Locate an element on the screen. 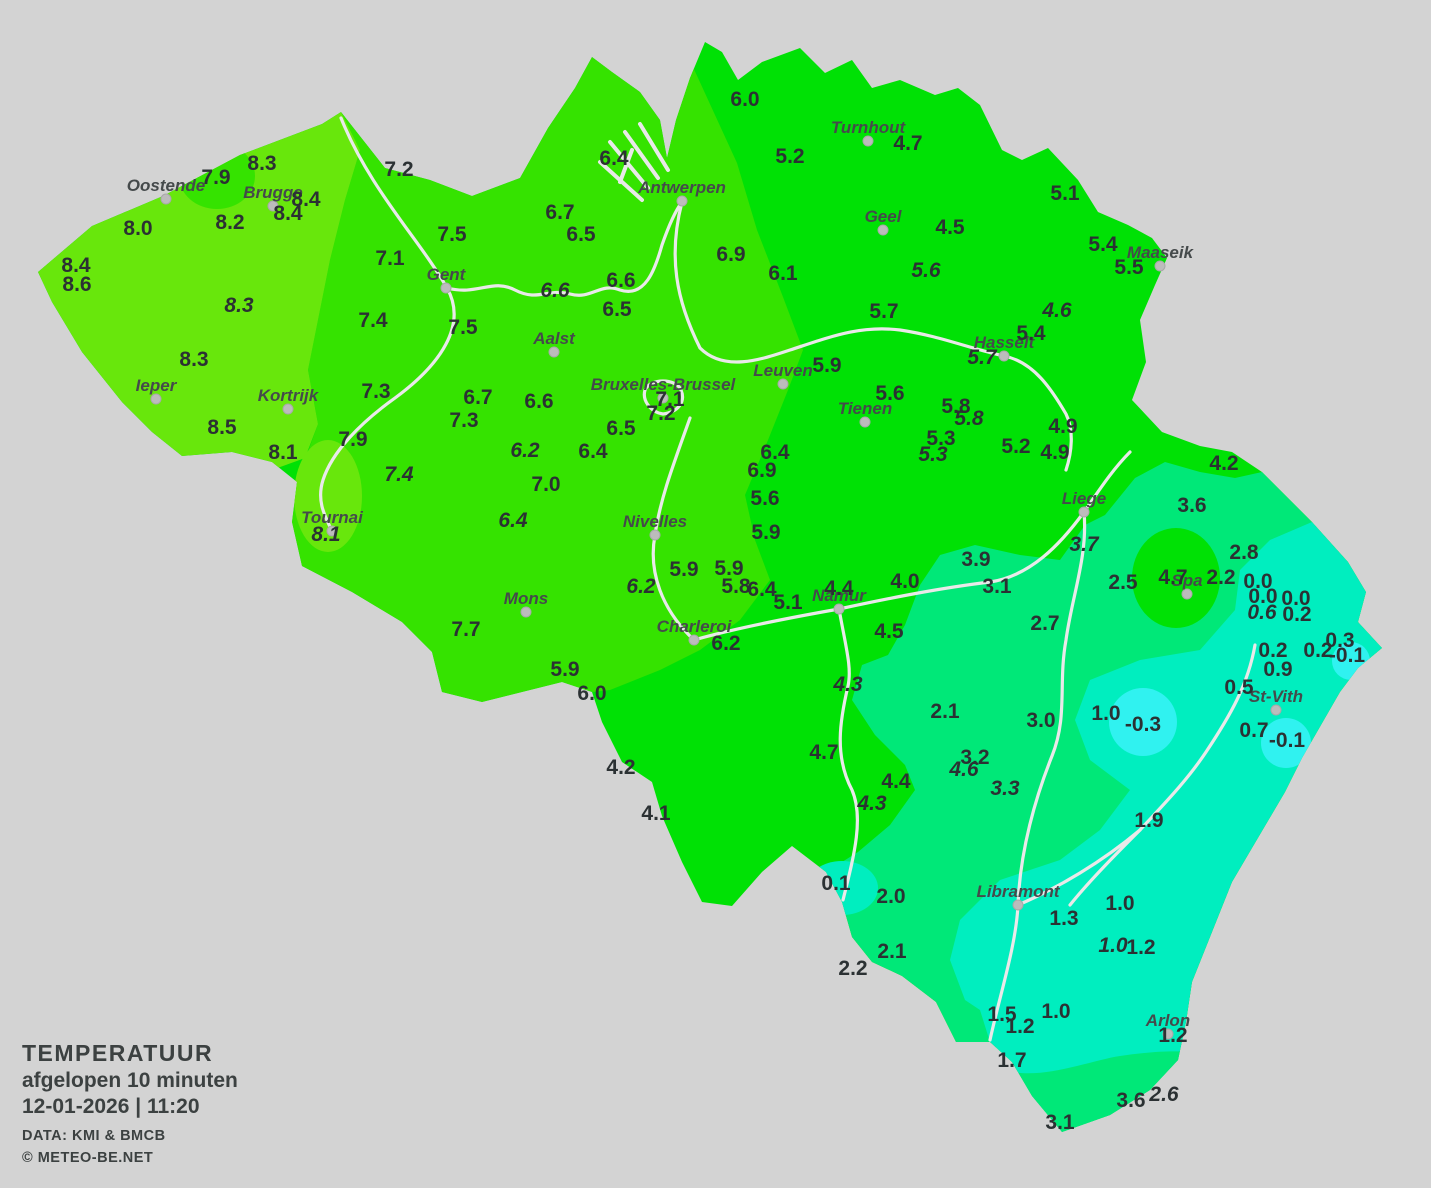  station-value: 3.1 is located at coordinates (1060, 1122).